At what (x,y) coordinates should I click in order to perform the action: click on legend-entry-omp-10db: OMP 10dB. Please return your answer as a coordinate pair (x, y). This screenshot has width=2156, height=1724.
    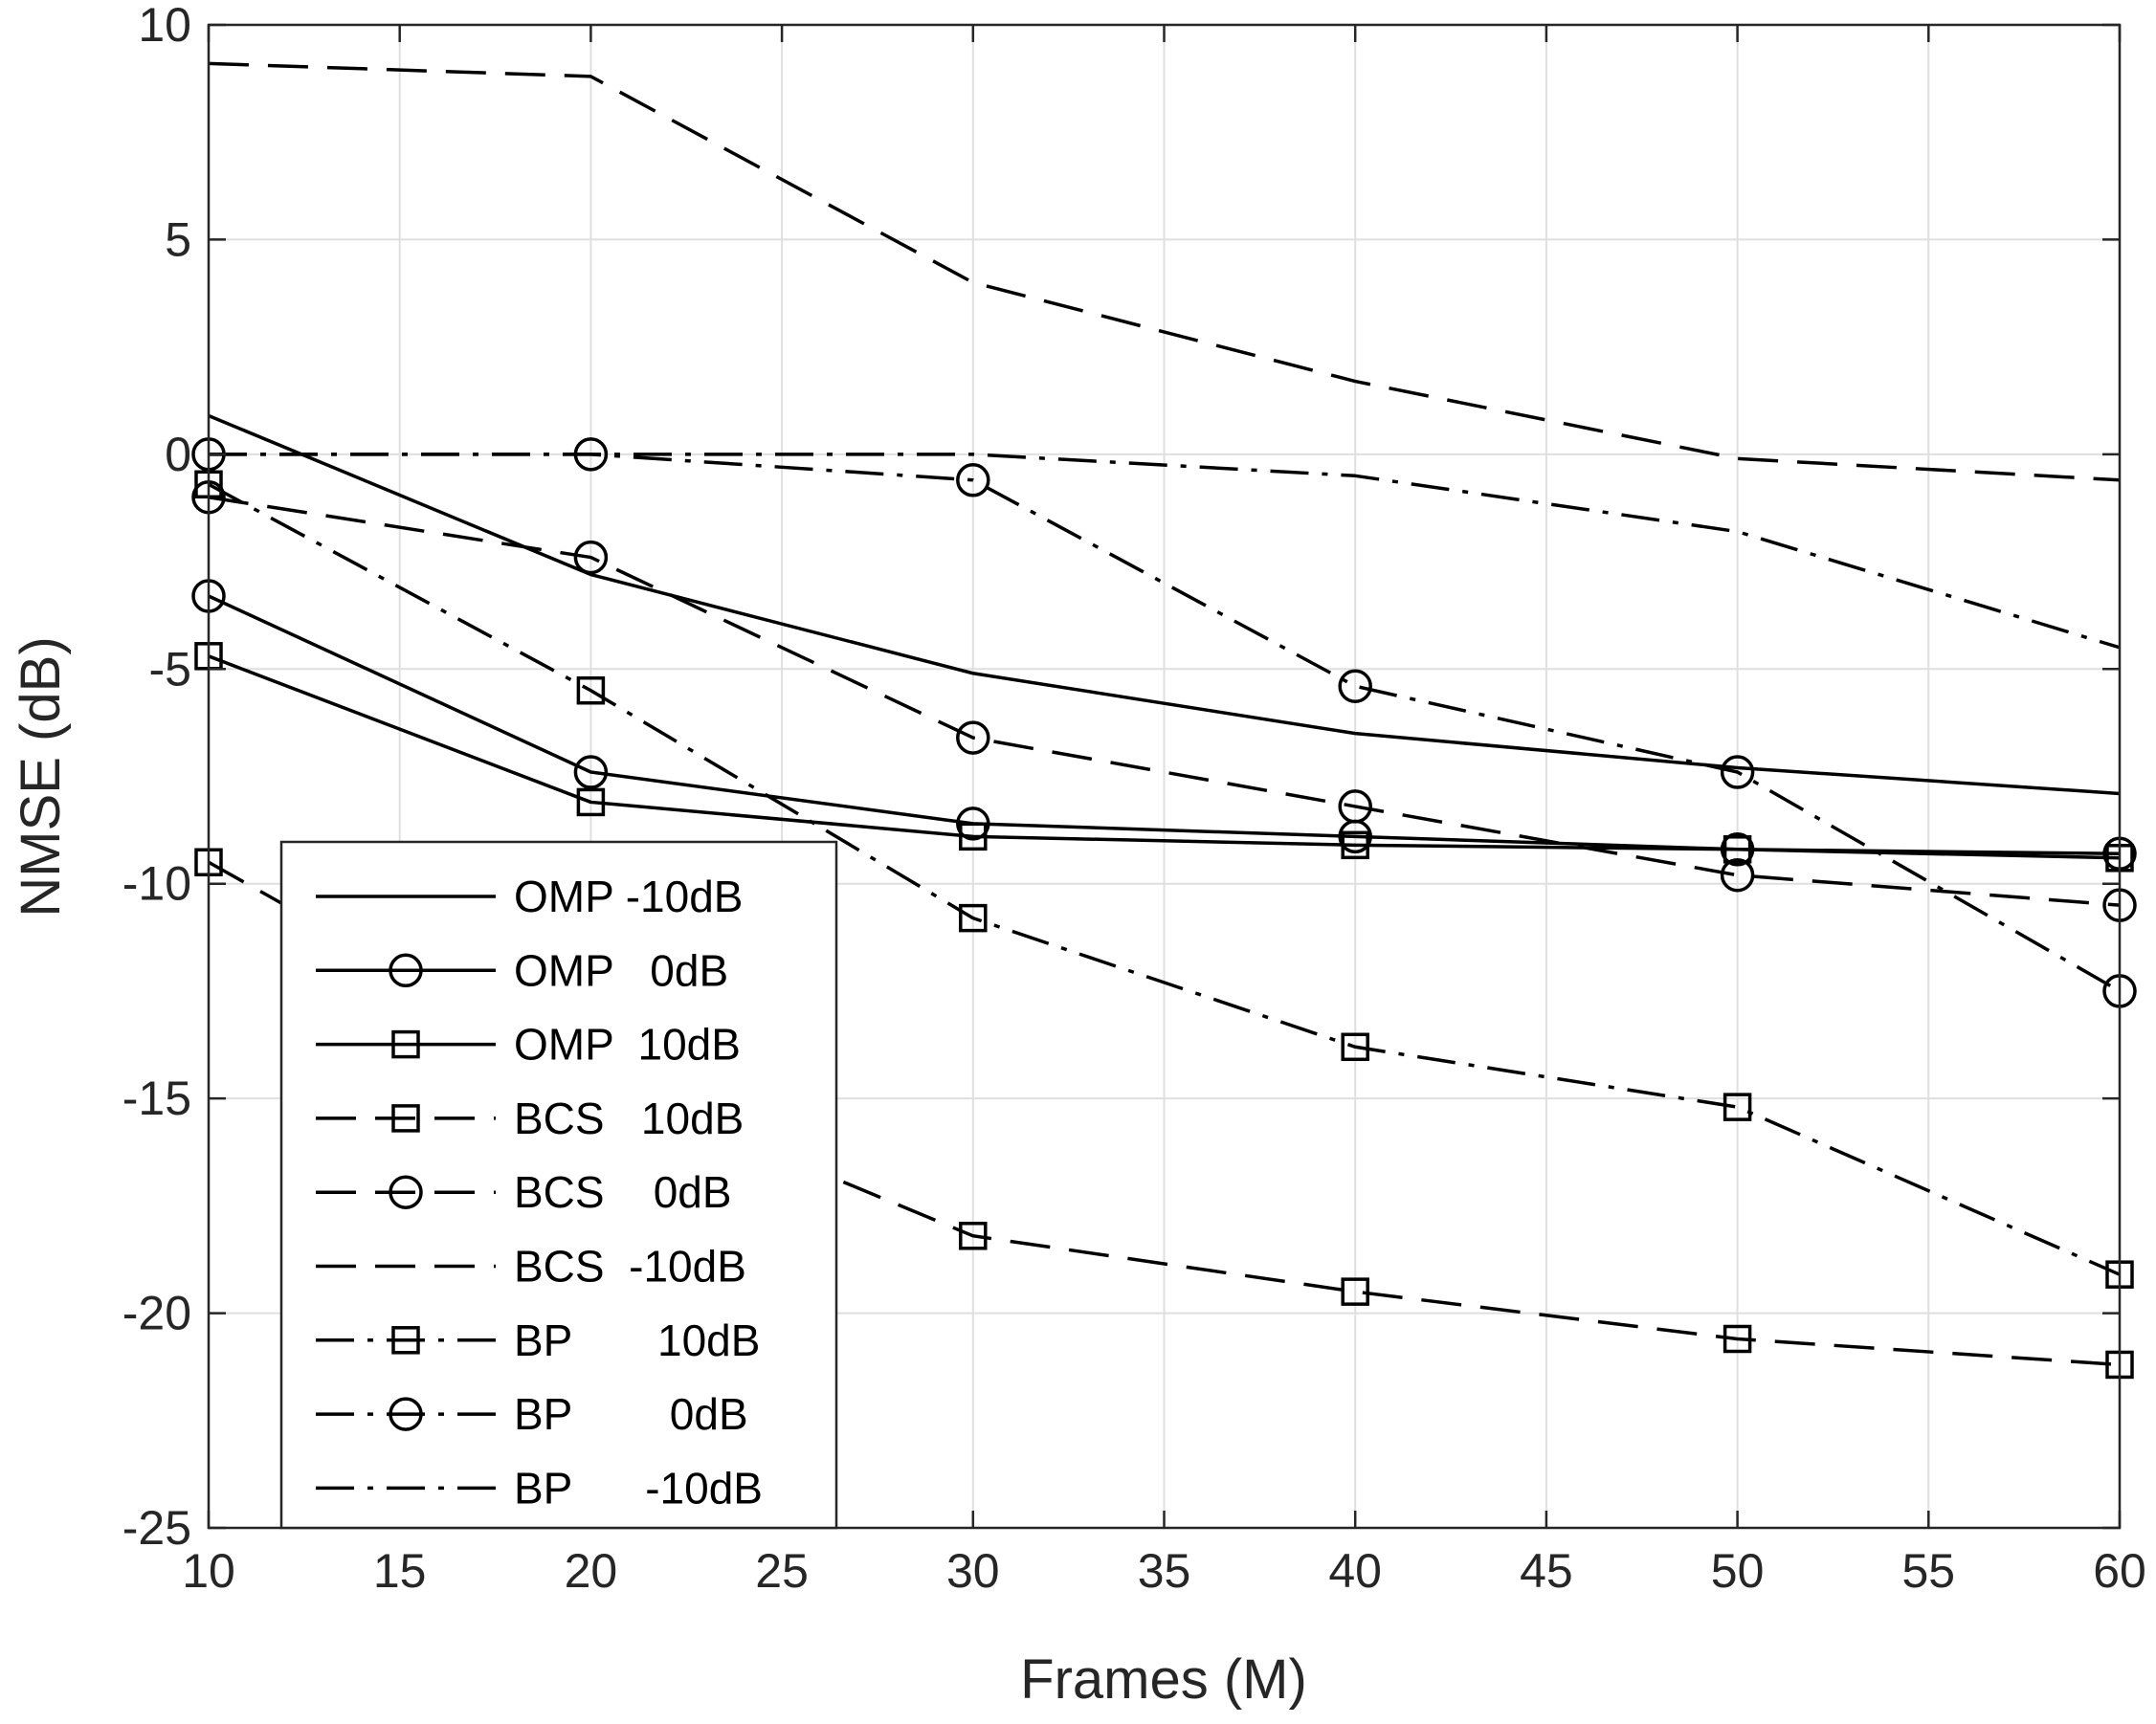
    Looking at the image, I should click on (528, 1045).